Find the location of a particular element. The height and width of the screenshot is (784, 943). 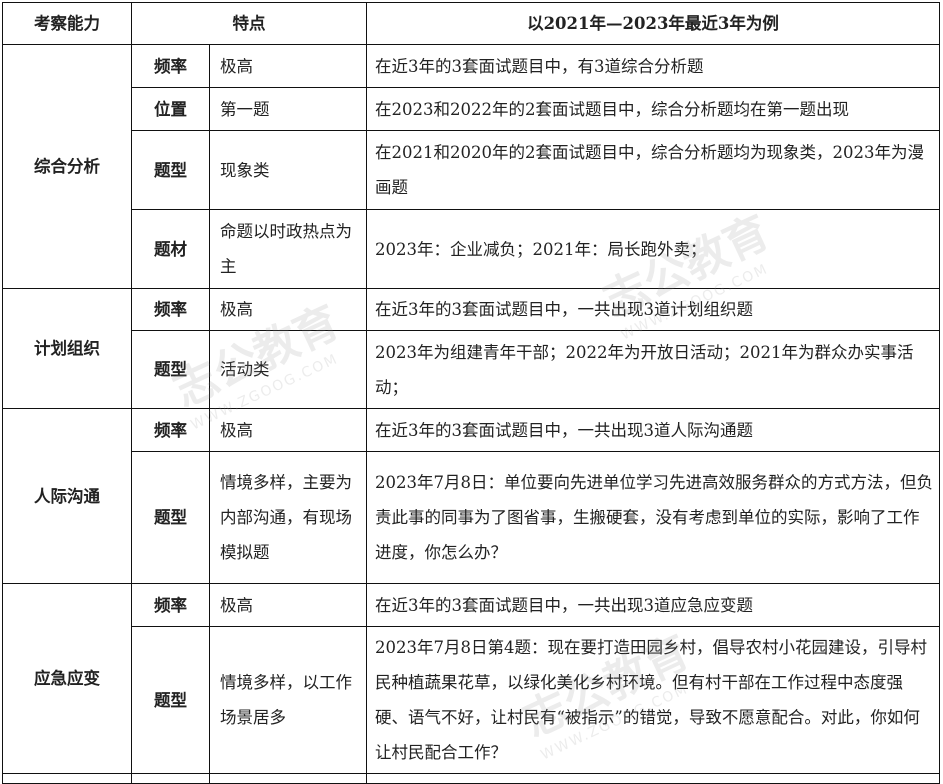

ability-cell: 应急应变 is located at coordinates (67, 678).